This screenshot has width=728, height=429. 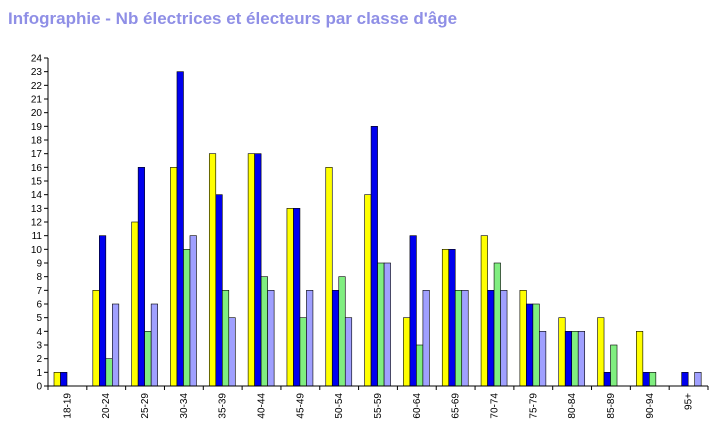 What do you see at coordinates (614, 365) in the screenshot?
I see `bar-85-89-s3` at bounding box center [614, 365].